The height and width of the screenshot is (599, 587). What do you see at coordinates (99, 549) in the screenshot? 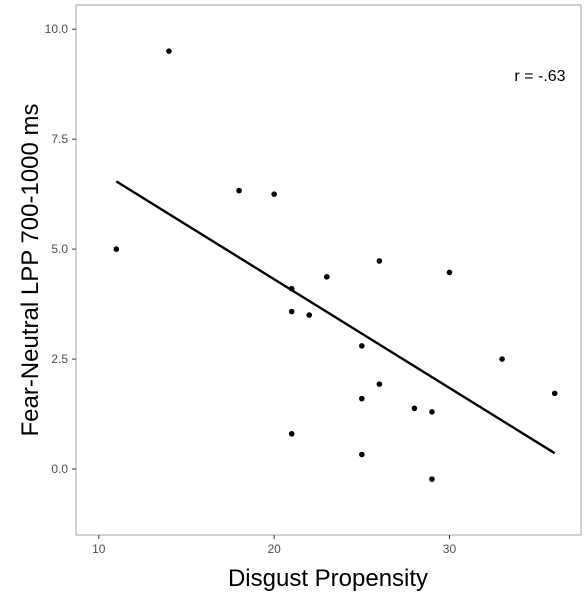
I see `x-tick-label: 10` at bounding box center [99, 549].